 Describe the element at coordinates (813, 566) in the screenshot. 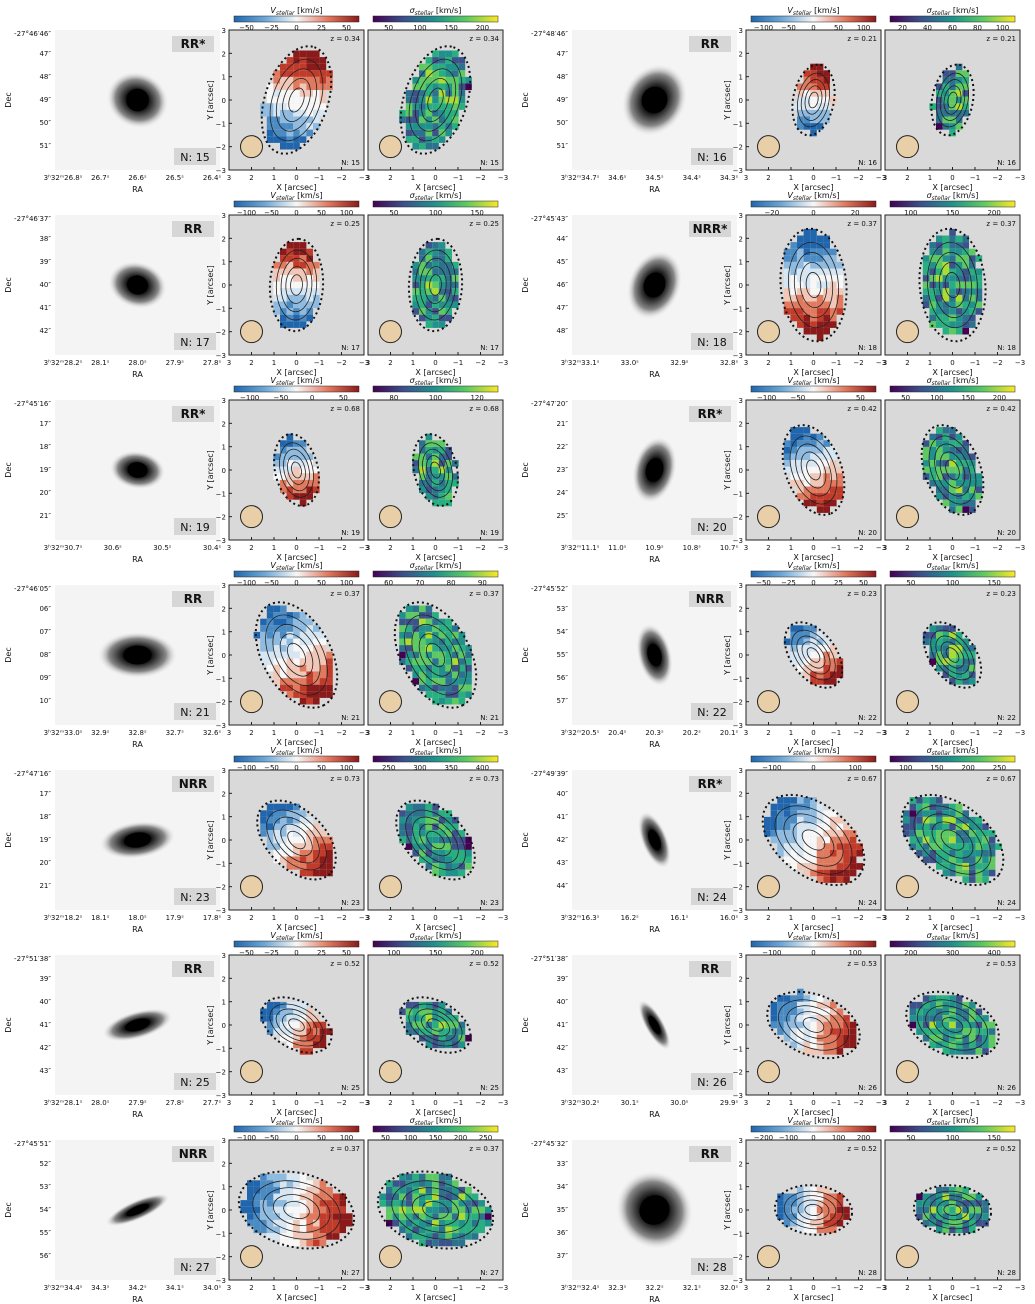

I see `velocity-colorbar-label: Vstellar [km/s]` at that location.